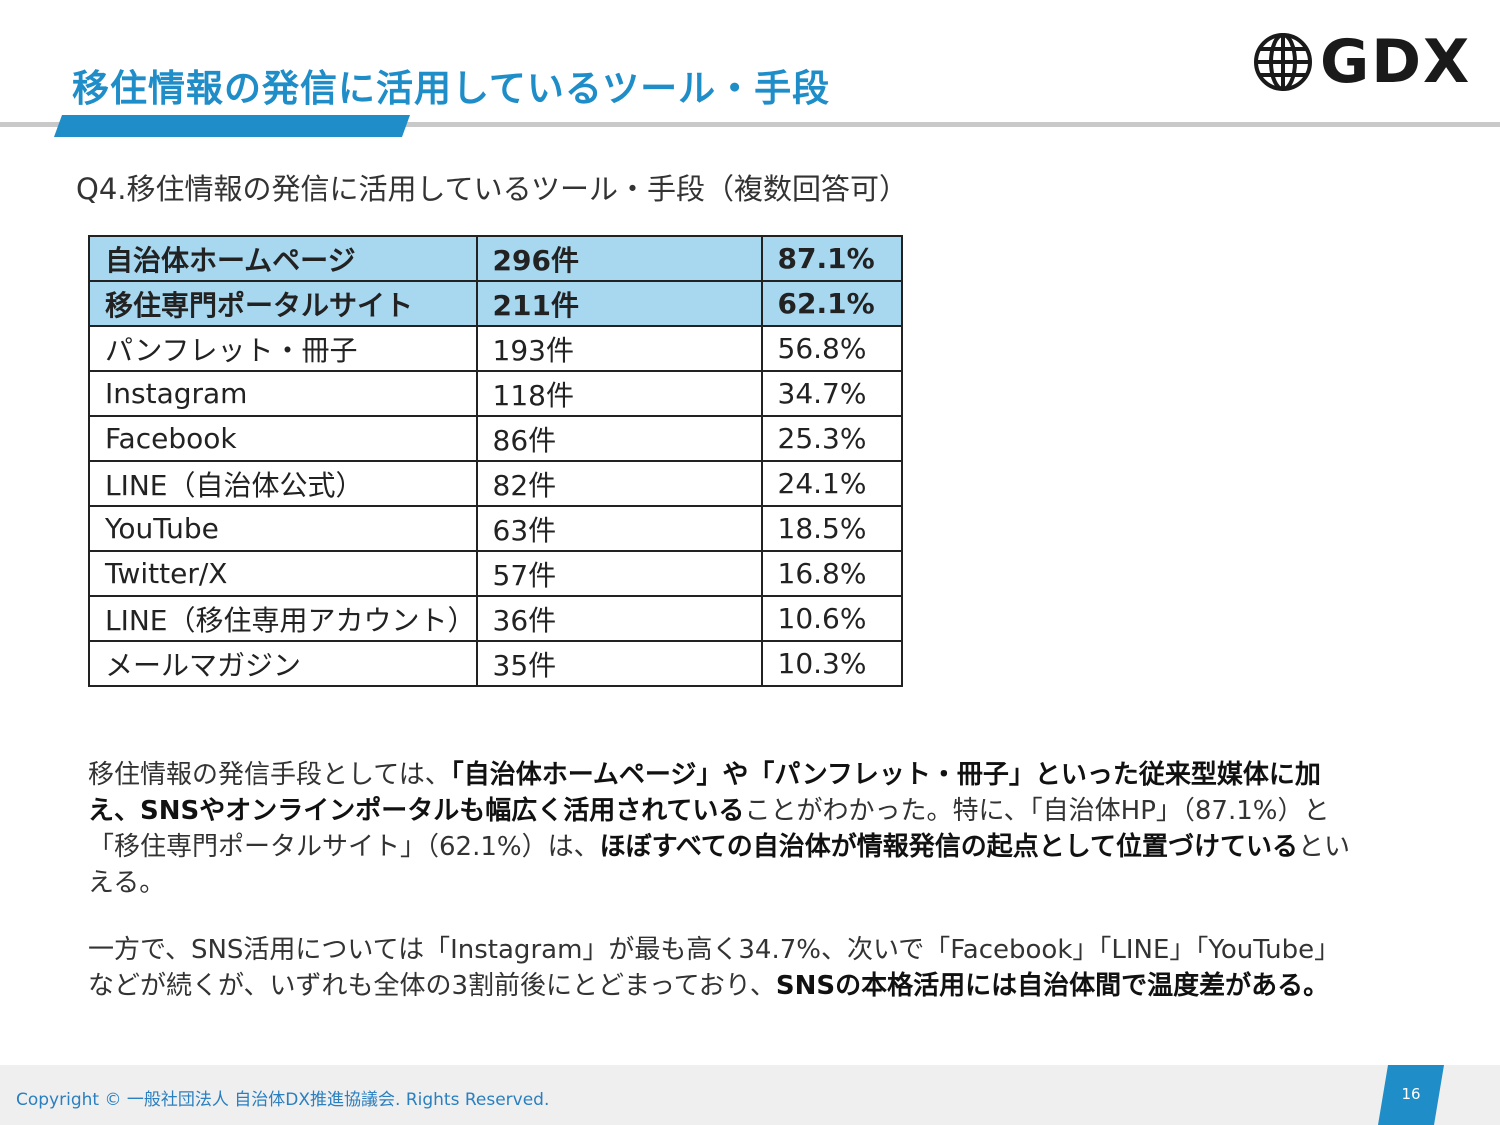 This screenshot has height=1125, width=1500. Describe the element at coordinates (831, 573) in the screenshot. I see `percent-cell: 16.8%` at that location.